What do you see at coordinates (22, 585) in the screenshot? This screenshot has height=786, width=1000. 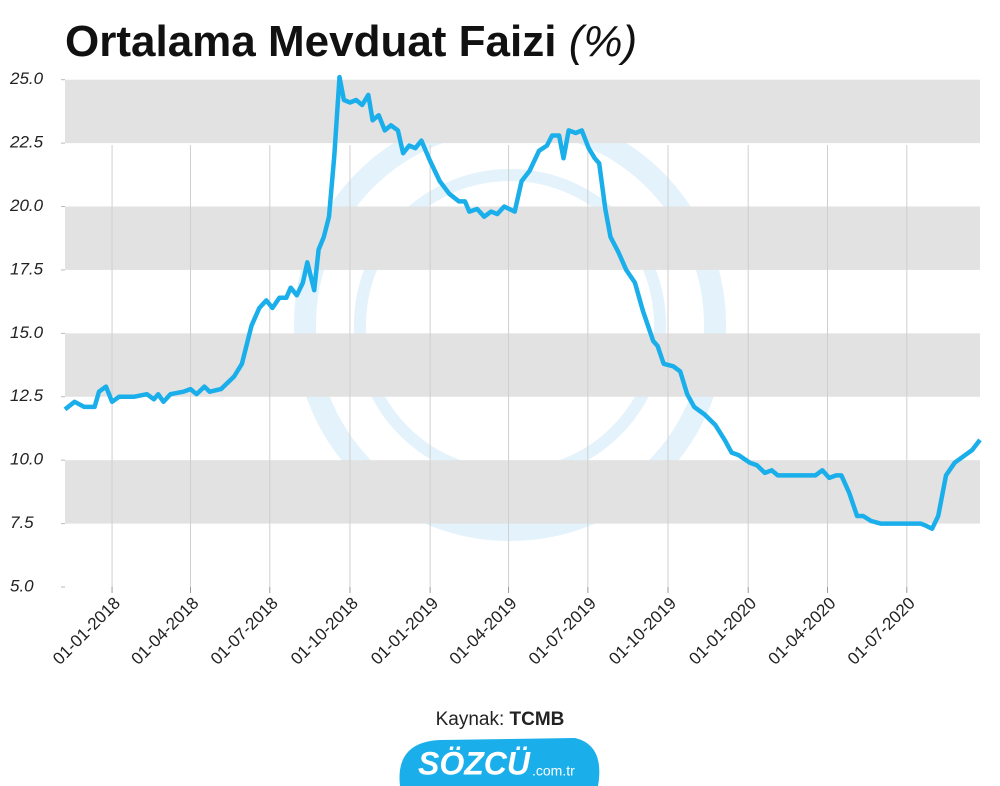 I see `y-tick-label: 5.0` at bounding box center [22, 585].